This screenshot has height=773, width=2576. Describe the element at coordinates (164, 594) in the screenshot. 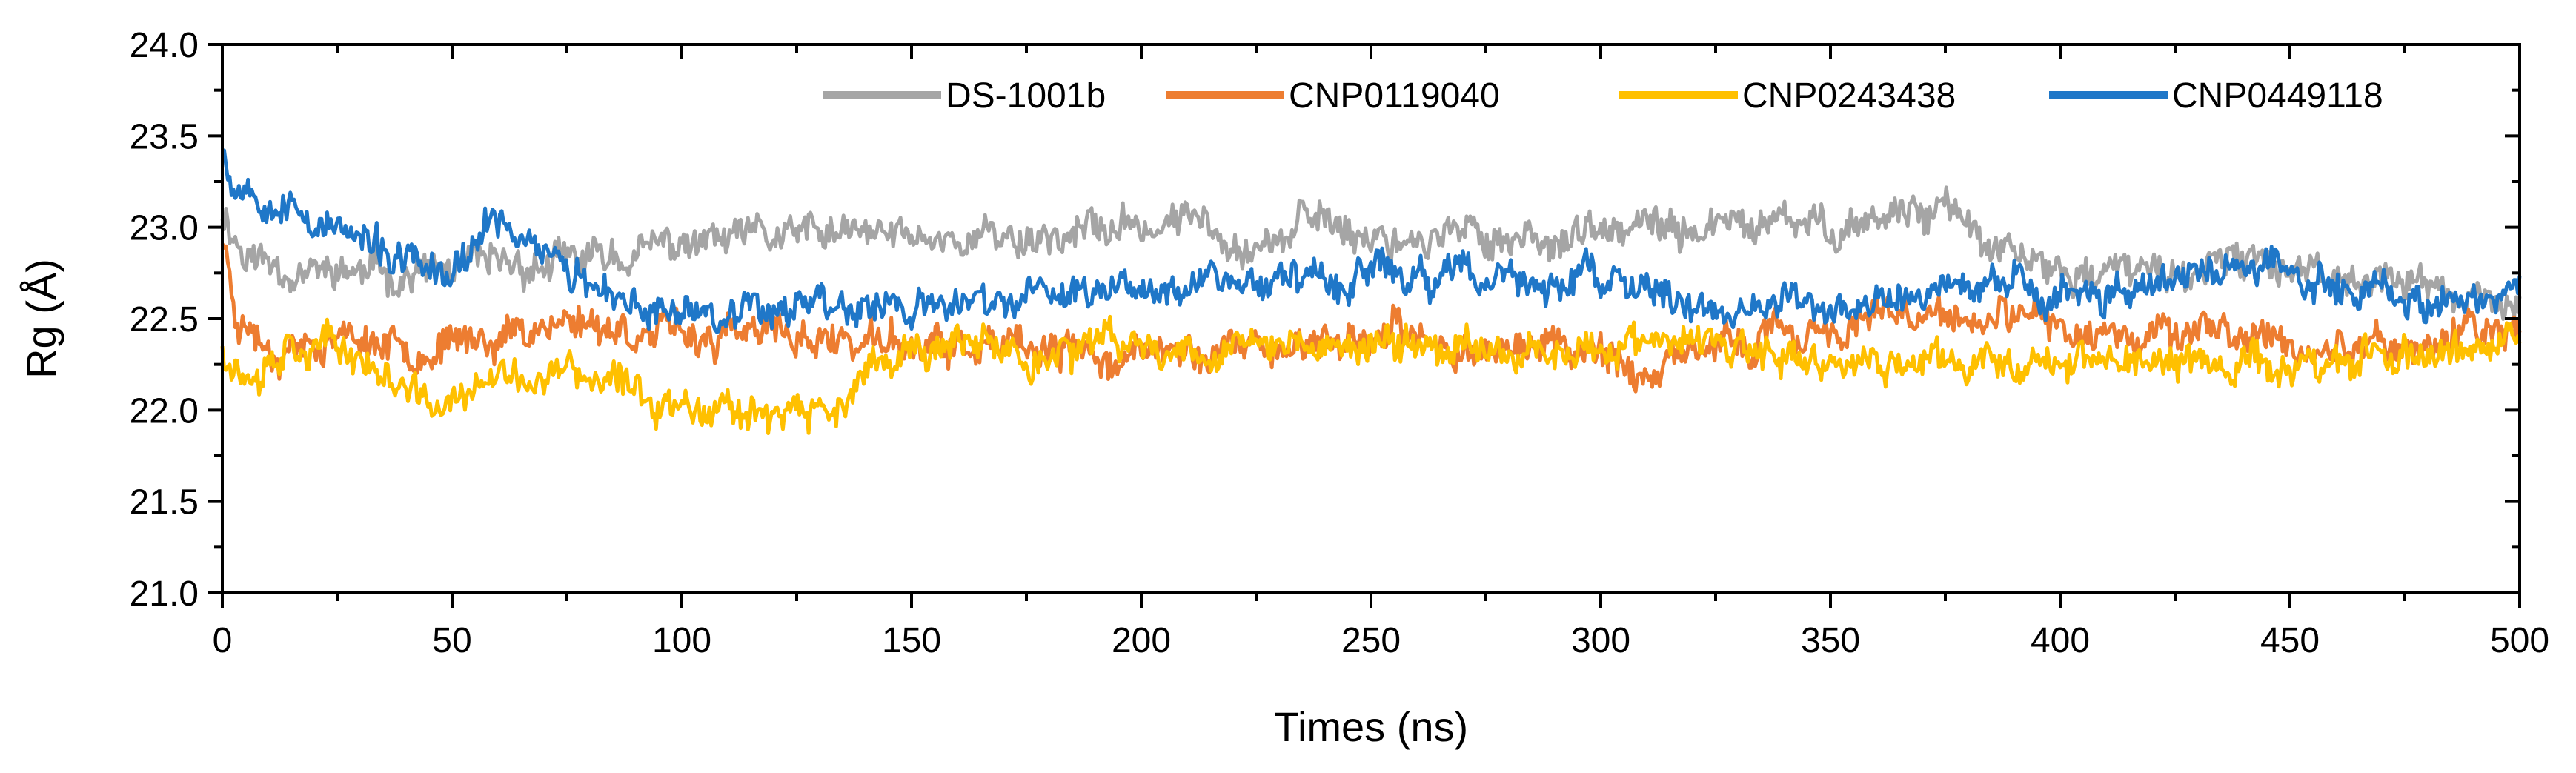

I see `y-tick-label: 21.0` at that location.